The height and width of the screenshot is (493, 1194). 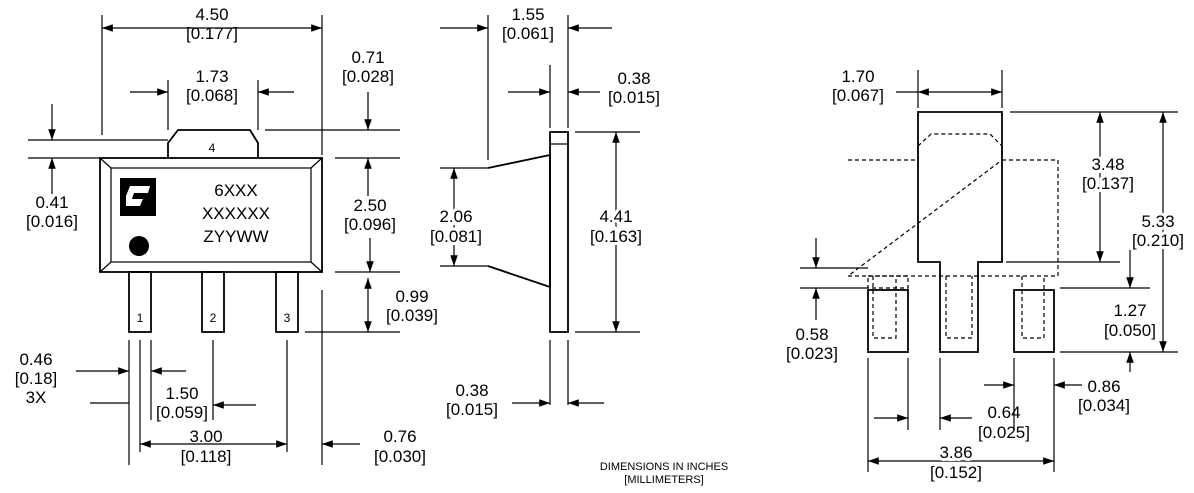 I want to click on lead-thick-bottom-mm: 0.38, so click(x=471, y=390).